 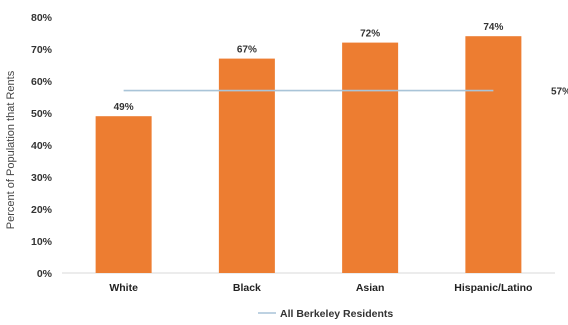 What do you see at coordinates (42, 114) in the screenshot?
I see `y-tick-label: 50%` at bounding box center [42, 114].